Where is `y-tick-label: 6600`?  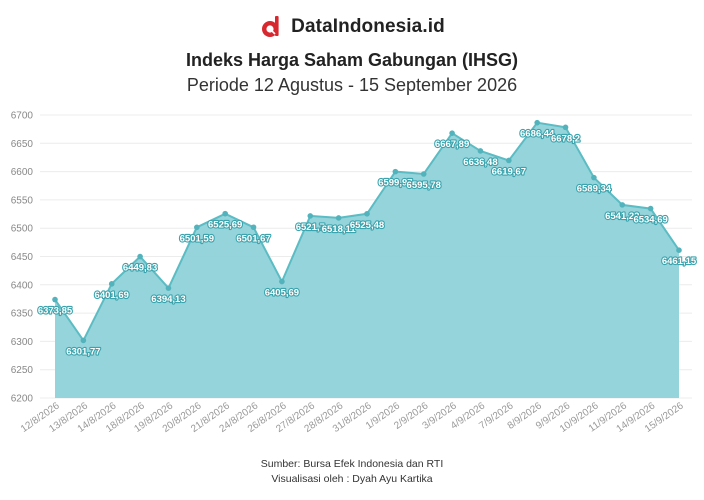
y-tick-label: 6600 is located at coordinates (22, 172).